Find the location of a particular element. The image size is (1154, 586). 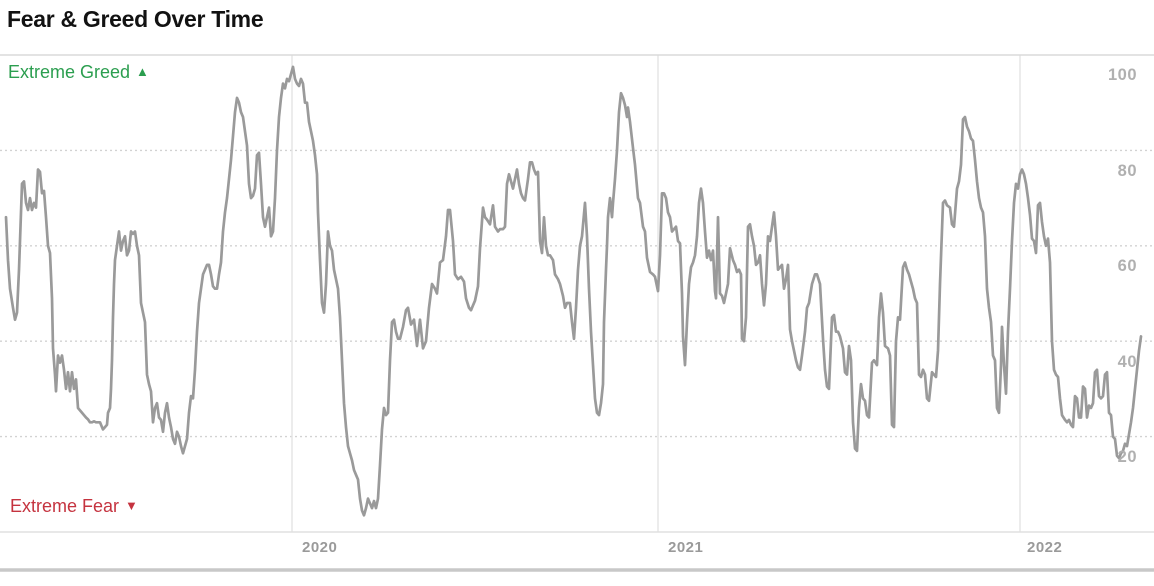

y-axis-tick-100: 100 is located at coordinates (1122, 75).